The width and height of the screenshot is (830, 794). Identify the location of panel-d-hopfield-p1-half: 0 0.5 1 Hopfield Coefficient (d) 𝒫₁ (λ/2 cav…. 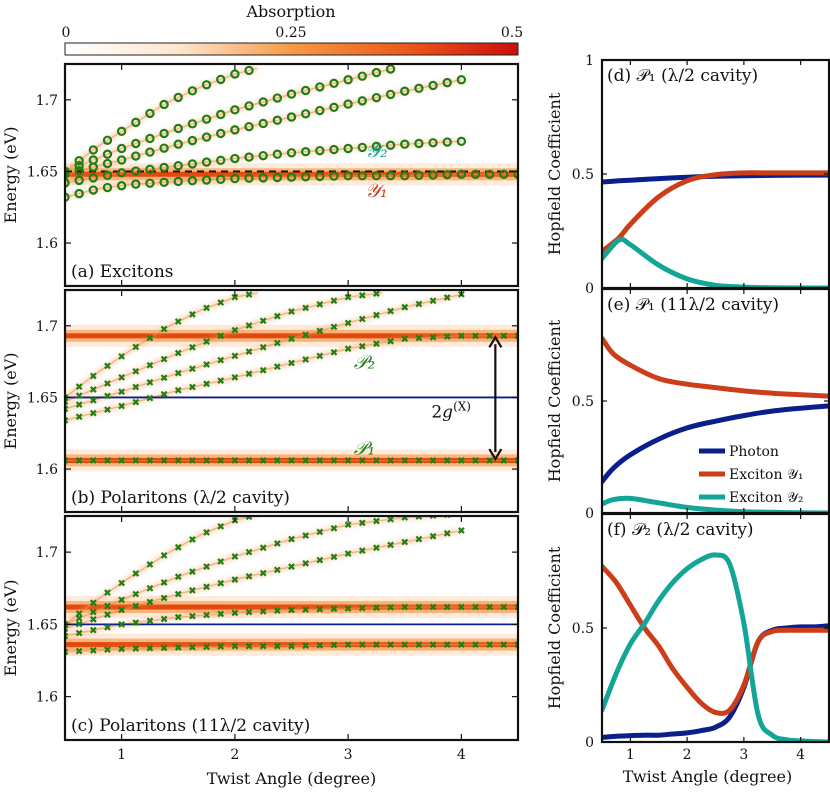
(687, 175).